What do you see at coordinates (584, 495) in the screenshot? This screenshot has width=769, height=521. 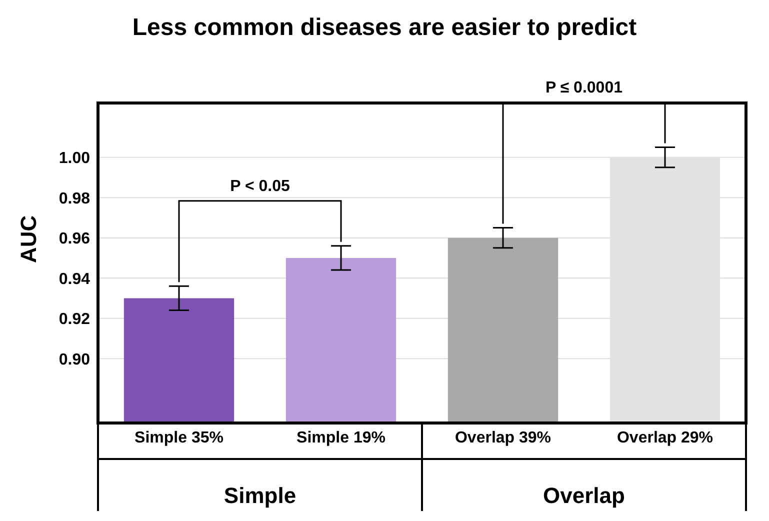 I see `text: Overlap` at bounding box center [584, 495].